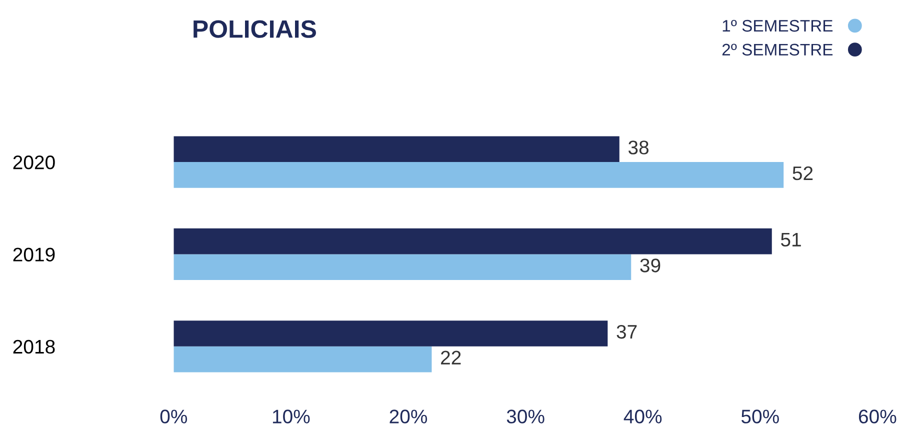  I want to click on y-tick-label: 2020, so click(34, 163).